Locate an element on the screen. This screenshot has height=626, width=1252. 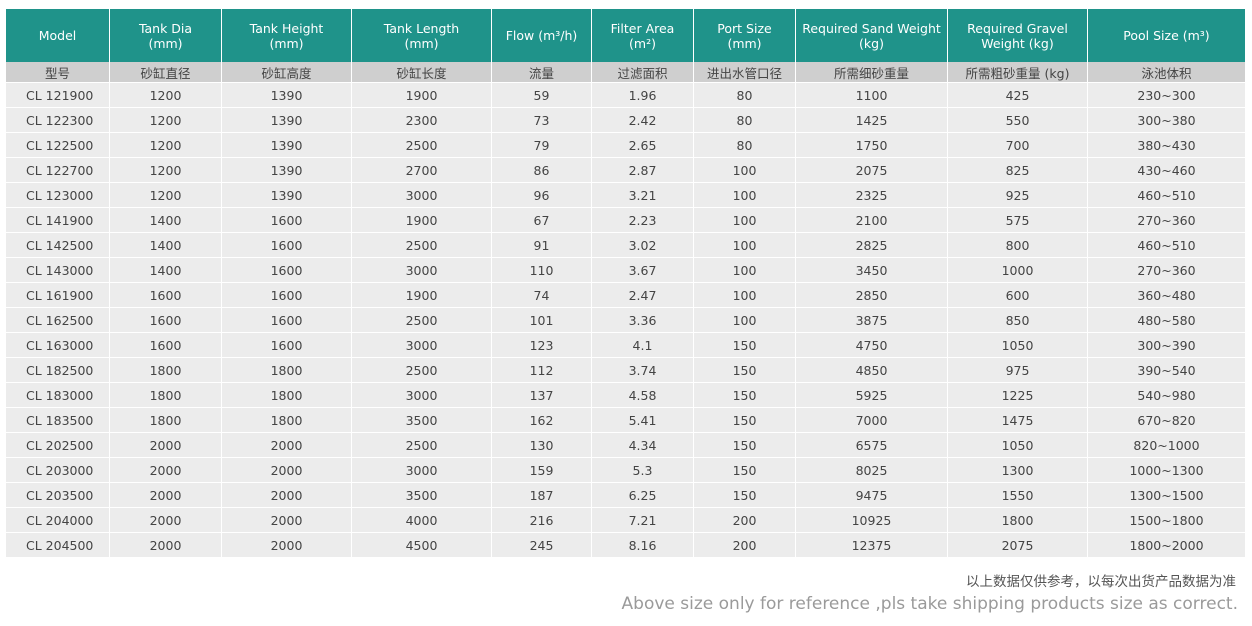
cell-model: CL 203000 is located at coordinates (58, 469).